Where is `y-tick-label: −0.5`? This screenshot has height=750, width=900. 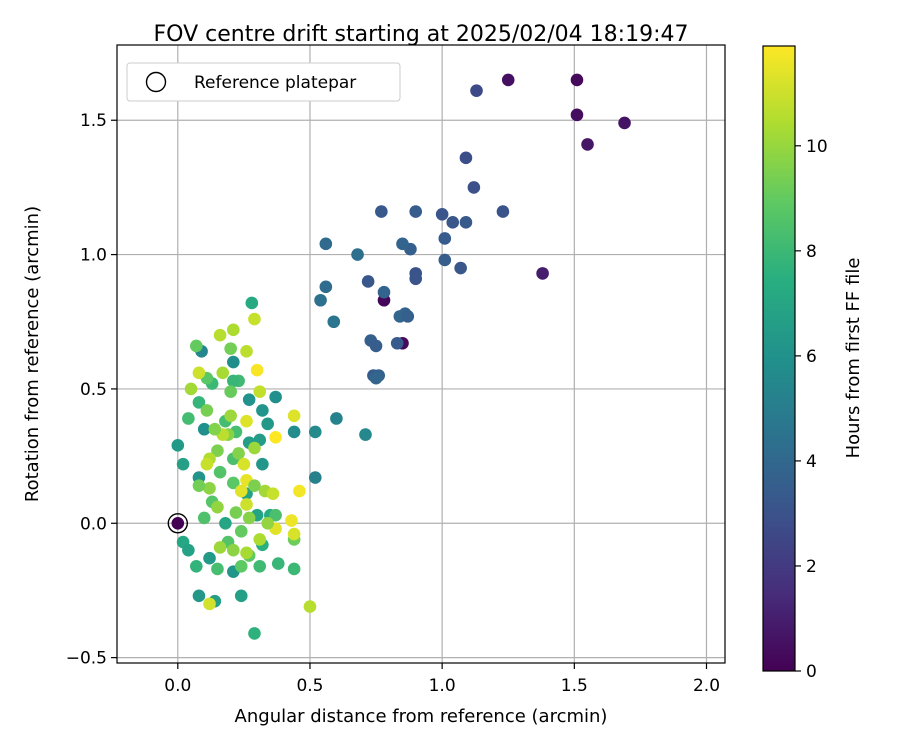 y-tick-label: −0.5 is located at coordinates (86, 659).